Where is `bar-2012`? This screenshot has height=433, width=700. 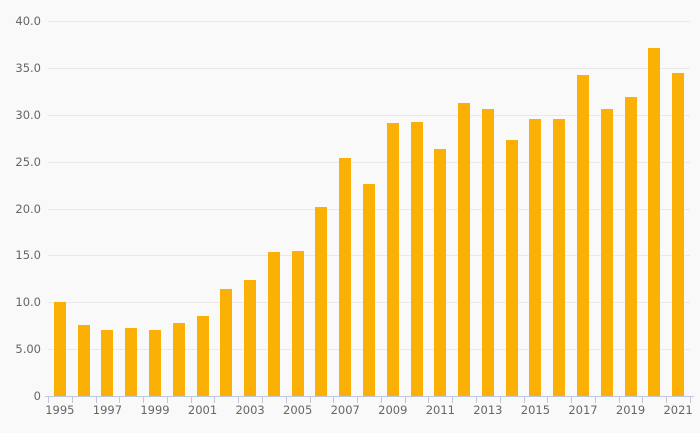
bar-2012 is located at coordinates (464, 249).